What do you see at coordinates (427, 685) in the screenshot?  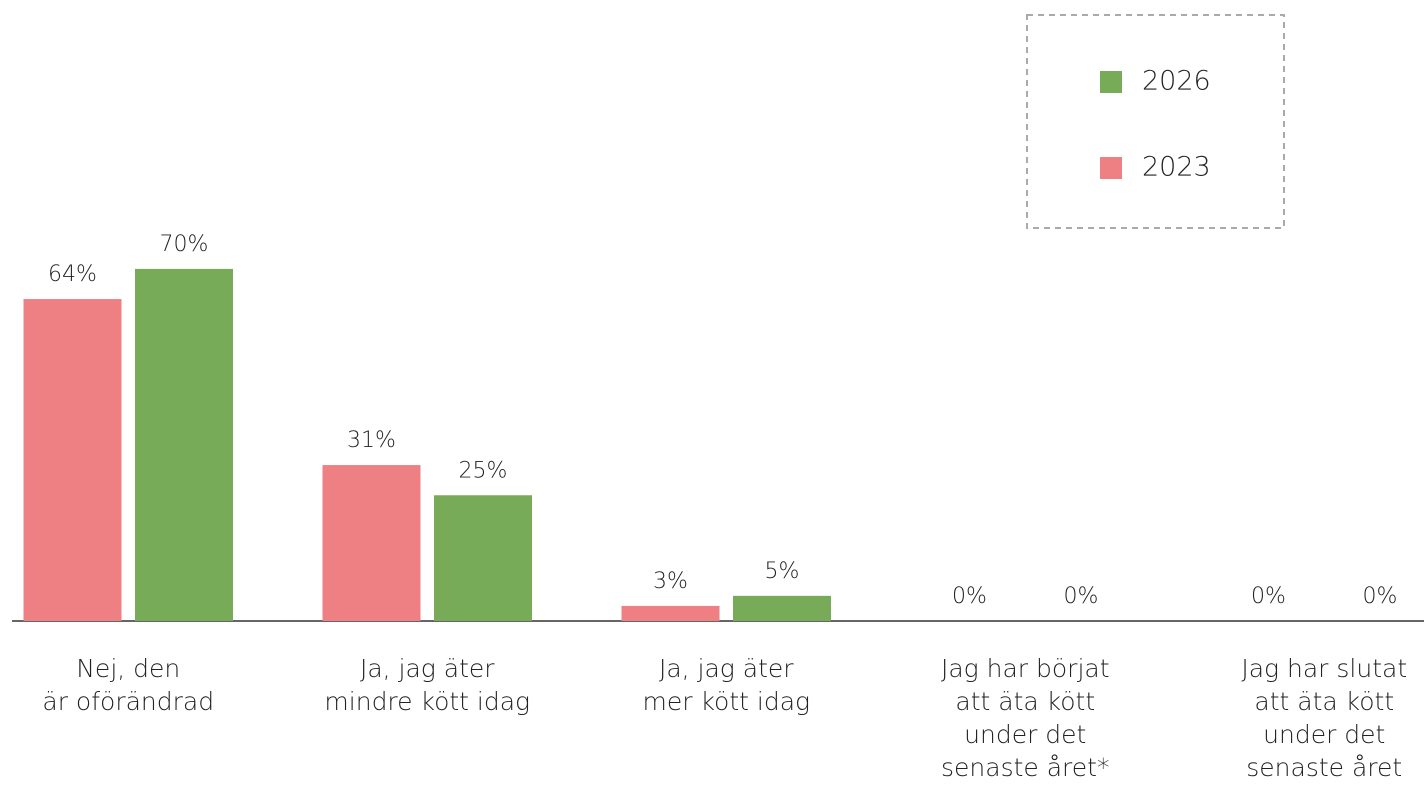 I see `x-tick-label: Ja, jag äter mindre kött idag` at bounding box center [427, 685].